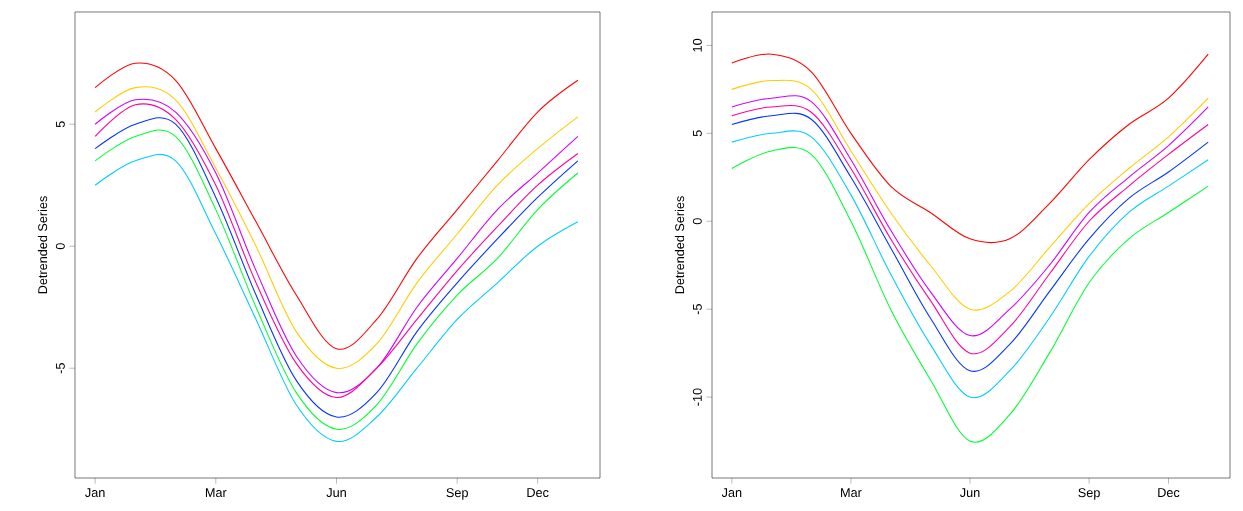 The width and height of the screenshot is (1243, 511). I want to click on y-tick-label: -10, so click(697, 397).